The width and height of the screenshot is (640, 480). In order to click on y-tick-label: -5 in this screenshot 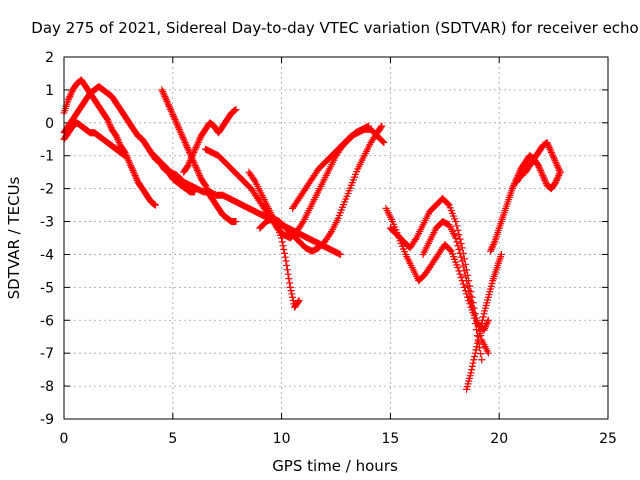, I will do `click(47, 288)`.